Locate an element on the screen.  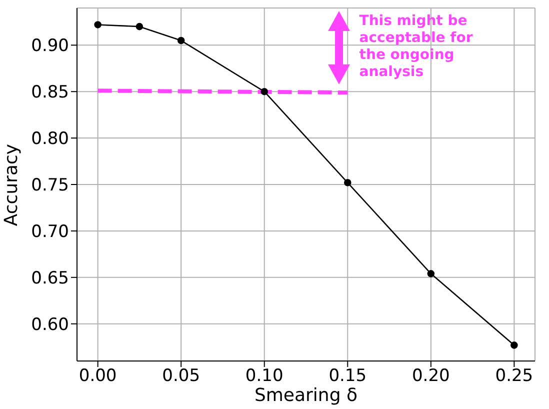
x-tick-label: 0.20 is located at coordinates (431, 376).